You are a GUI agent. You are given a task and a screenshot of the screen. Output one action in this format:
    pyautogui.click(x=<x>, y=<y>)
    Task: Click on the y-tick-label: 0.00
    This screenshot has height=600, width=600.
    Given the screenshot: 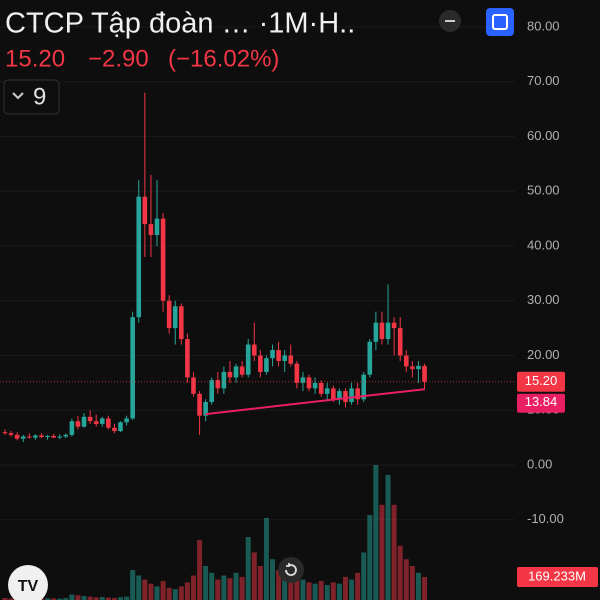 What is the action you would take?
    pyautogui.click(x=539, y=463)
    